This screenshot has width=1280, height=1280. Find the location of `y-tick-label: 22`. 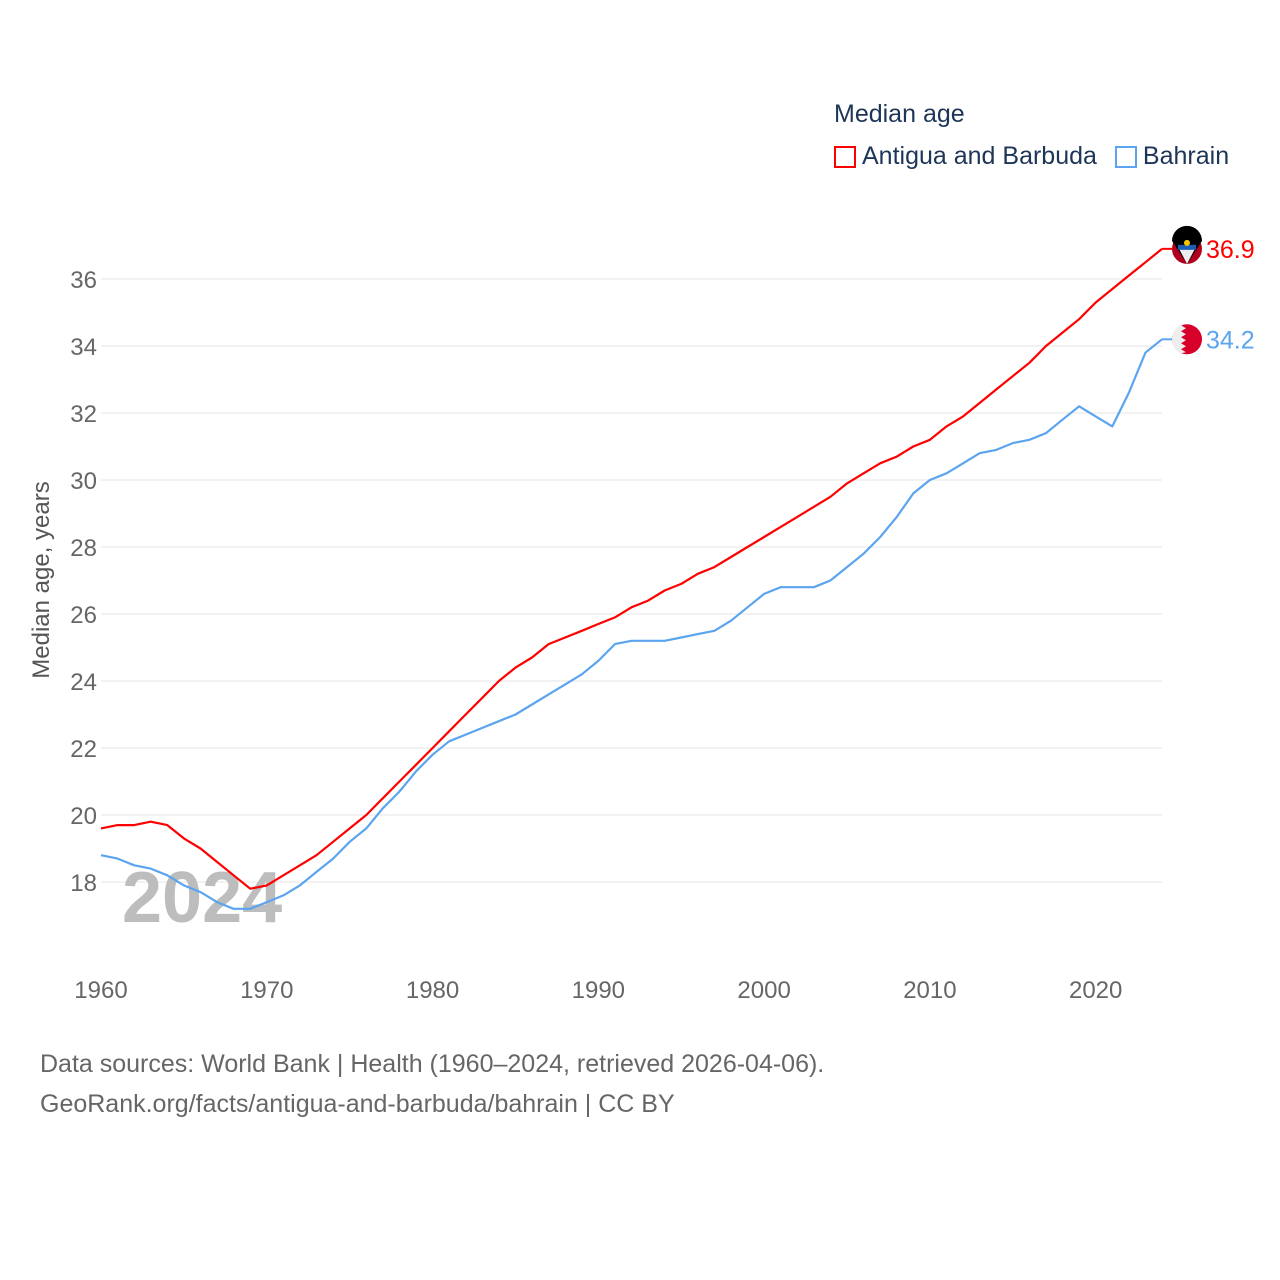

y-tick-label: 22 is located at coordinates (83, 749).